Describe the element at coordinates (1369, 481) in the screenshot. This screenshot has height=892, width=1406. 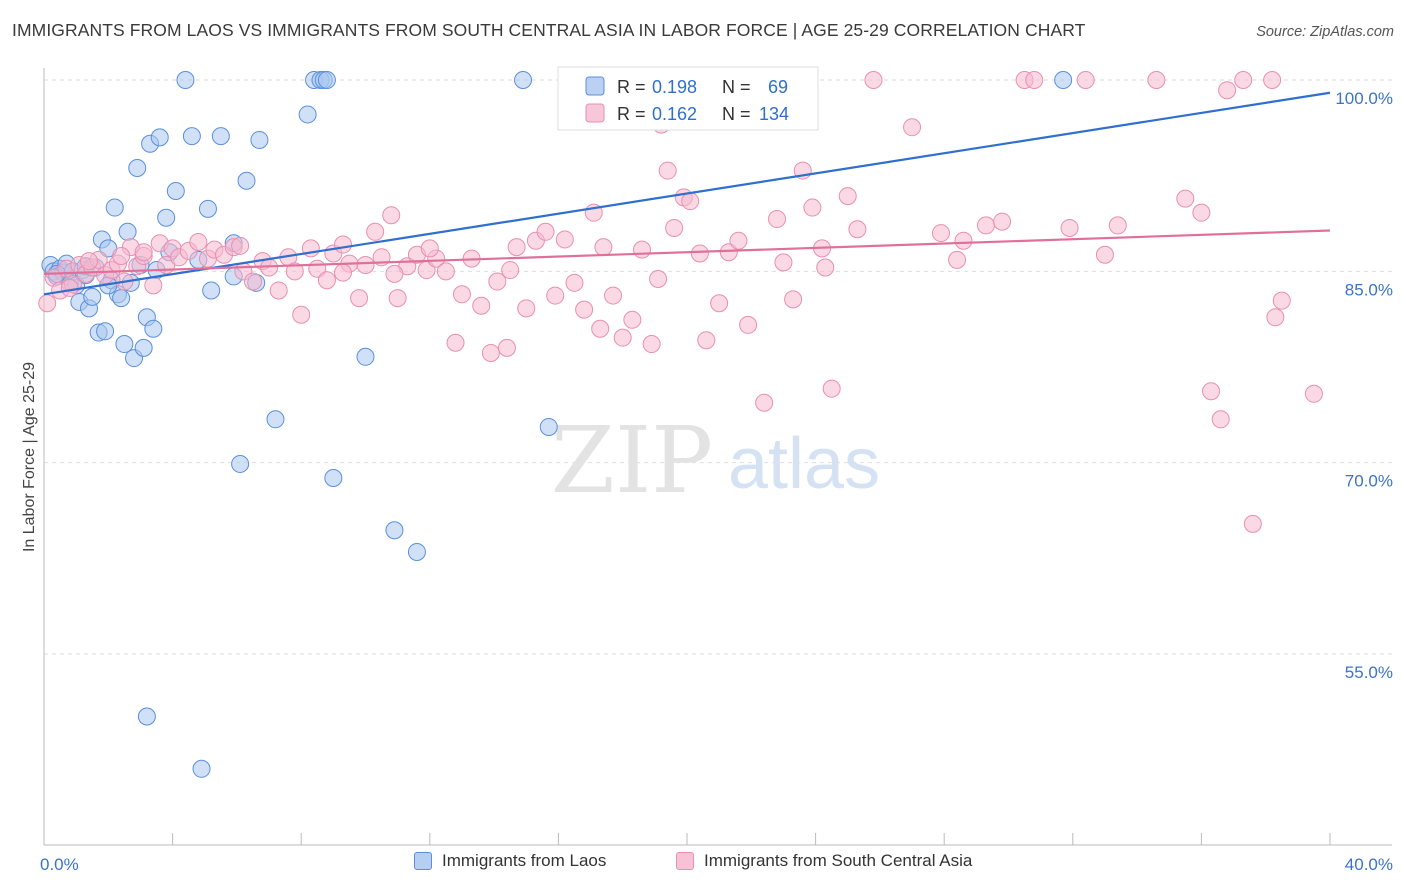
I see `y-tick-label-2: 70.0%` at that location.